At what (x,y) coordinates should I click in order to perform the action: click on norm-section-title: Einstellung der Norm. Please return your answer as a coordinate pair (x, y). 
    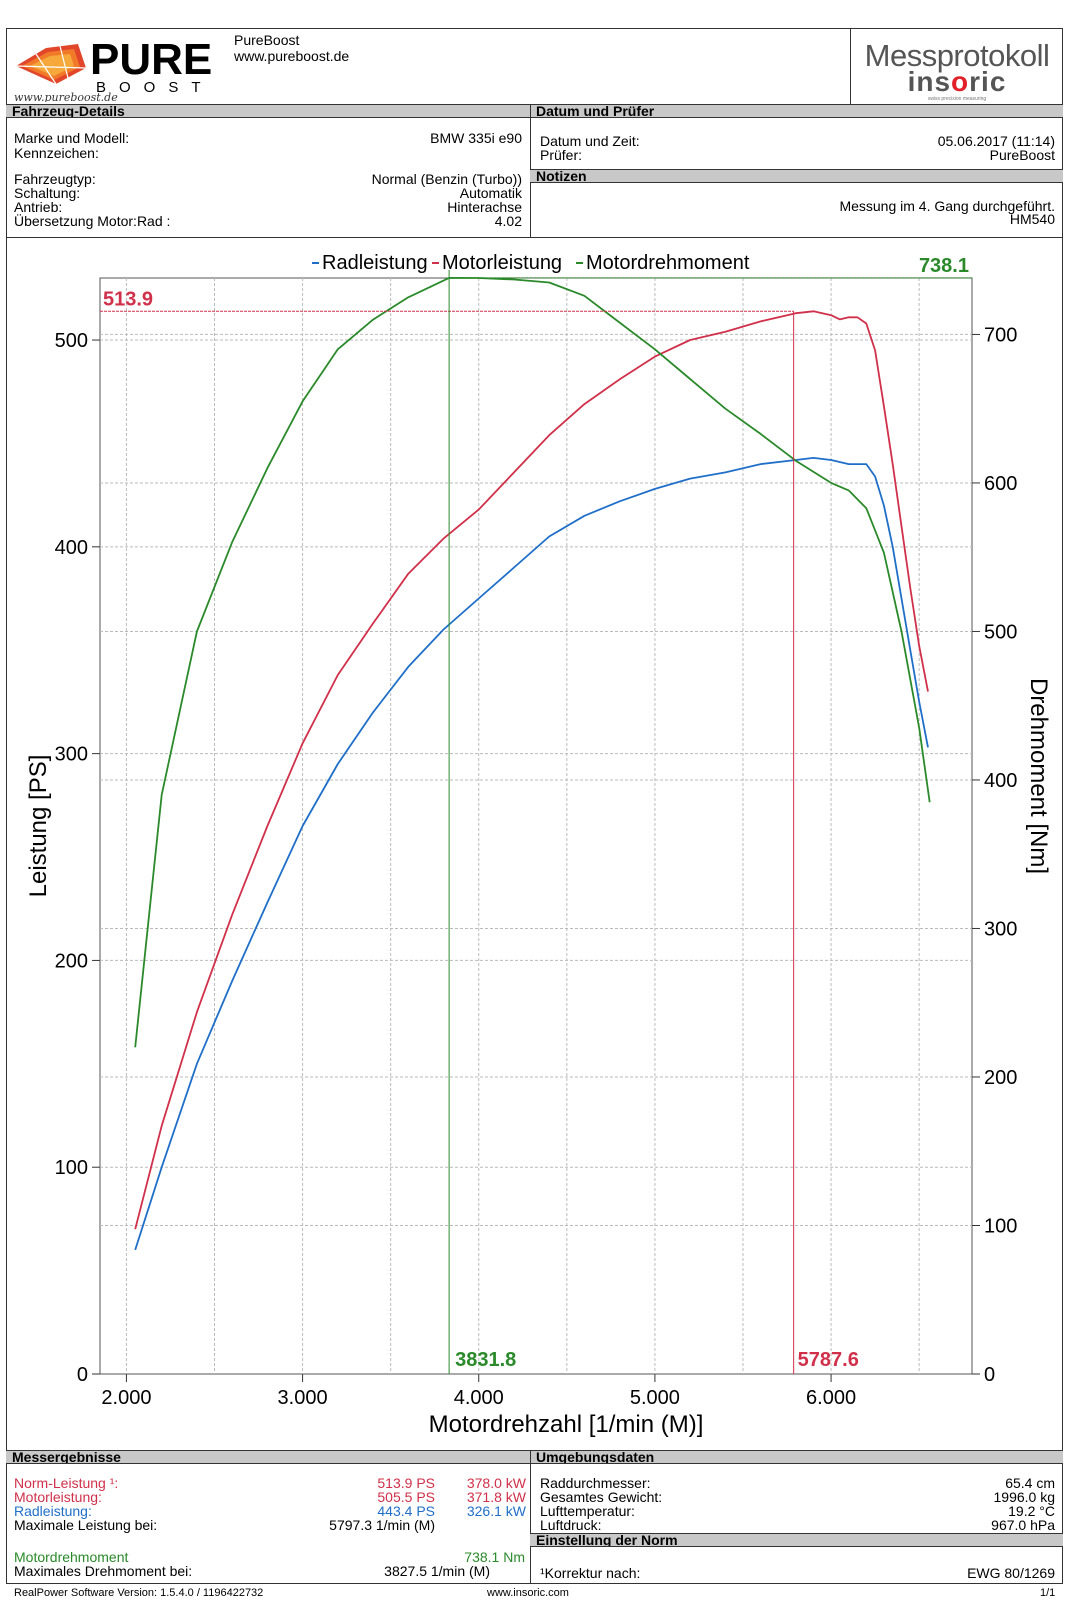
    Looking at the image, I should click on (796, 1540).